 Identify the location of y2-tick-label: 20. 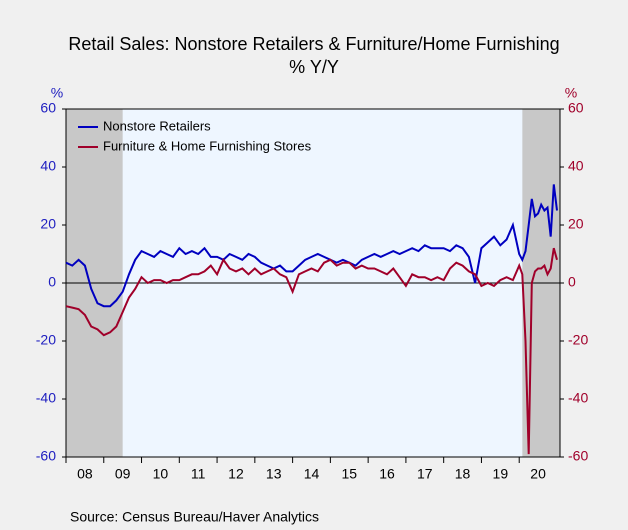
(576, 224).